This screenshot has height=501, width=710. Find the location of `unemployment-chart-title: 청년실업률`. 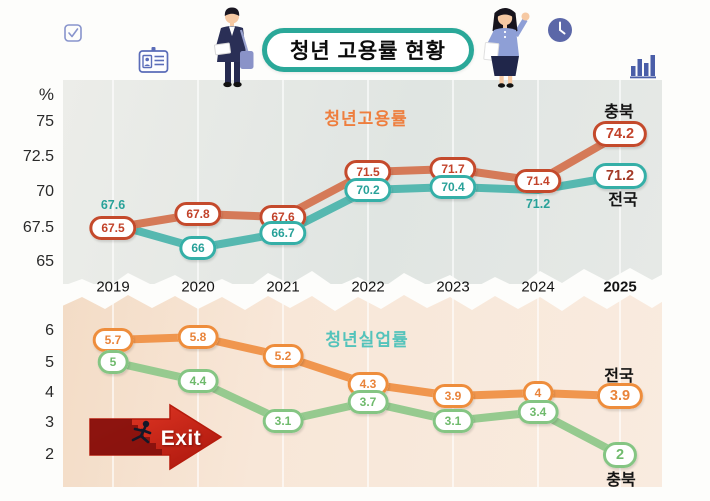

unemployment-chart-title: 청년실업률 is located at coordinates (367, 340).